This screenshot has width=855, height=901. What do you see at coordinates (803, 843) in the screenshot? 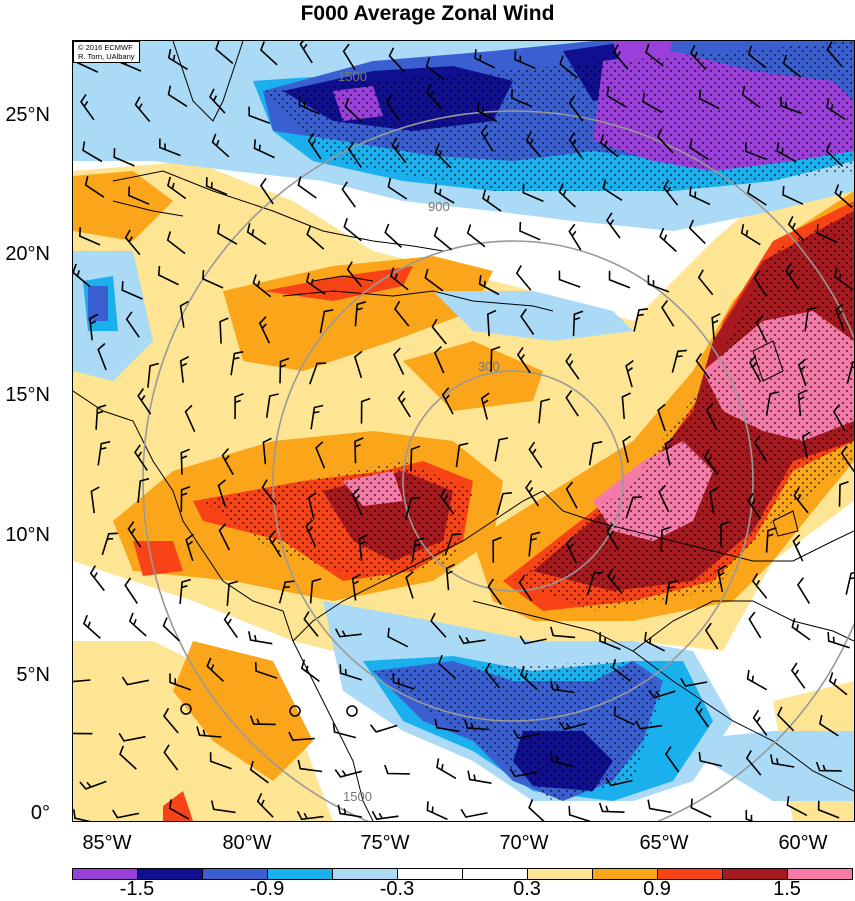
I see `lon-label-60w: 60°W` at bounding box center [803, 843].